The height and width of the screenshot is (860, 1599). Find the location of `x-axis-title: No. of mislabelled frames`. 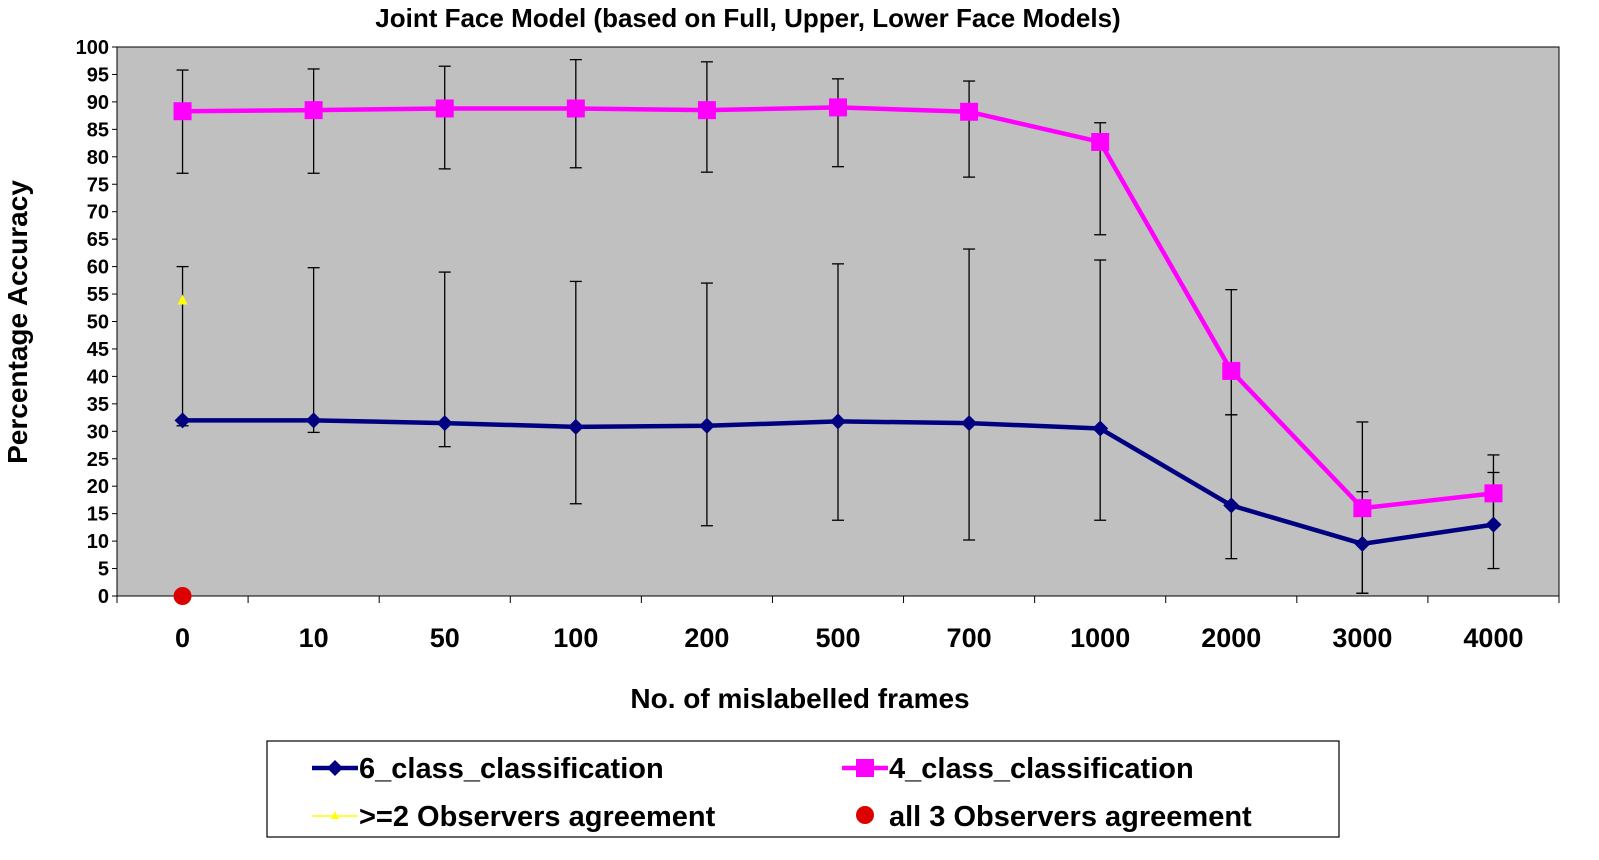

x-axis-title: No. of mislabelled frames is located at coordinates (799, 698).